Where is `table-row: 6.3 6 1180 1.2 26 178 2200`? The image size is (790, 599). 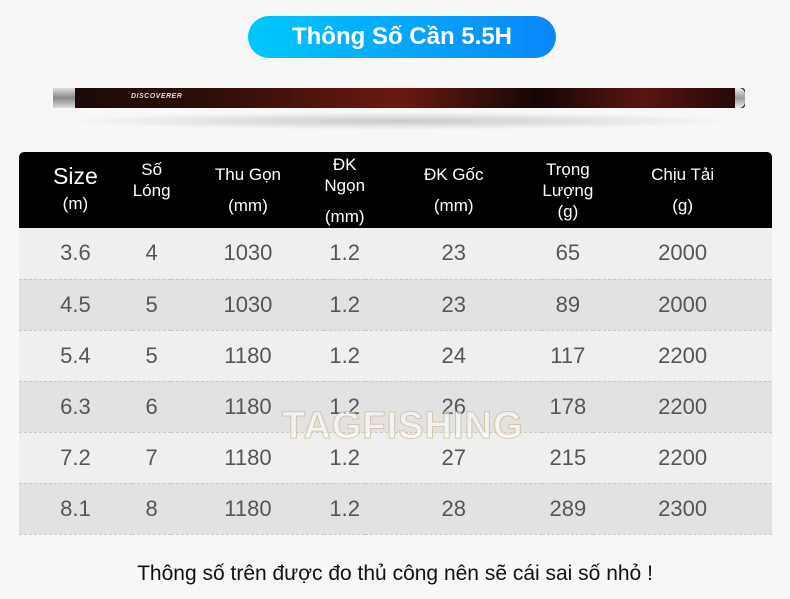 table-row: 6.3 6 1180 1.2 26 178 2200 is located at coordinates (395, 406).